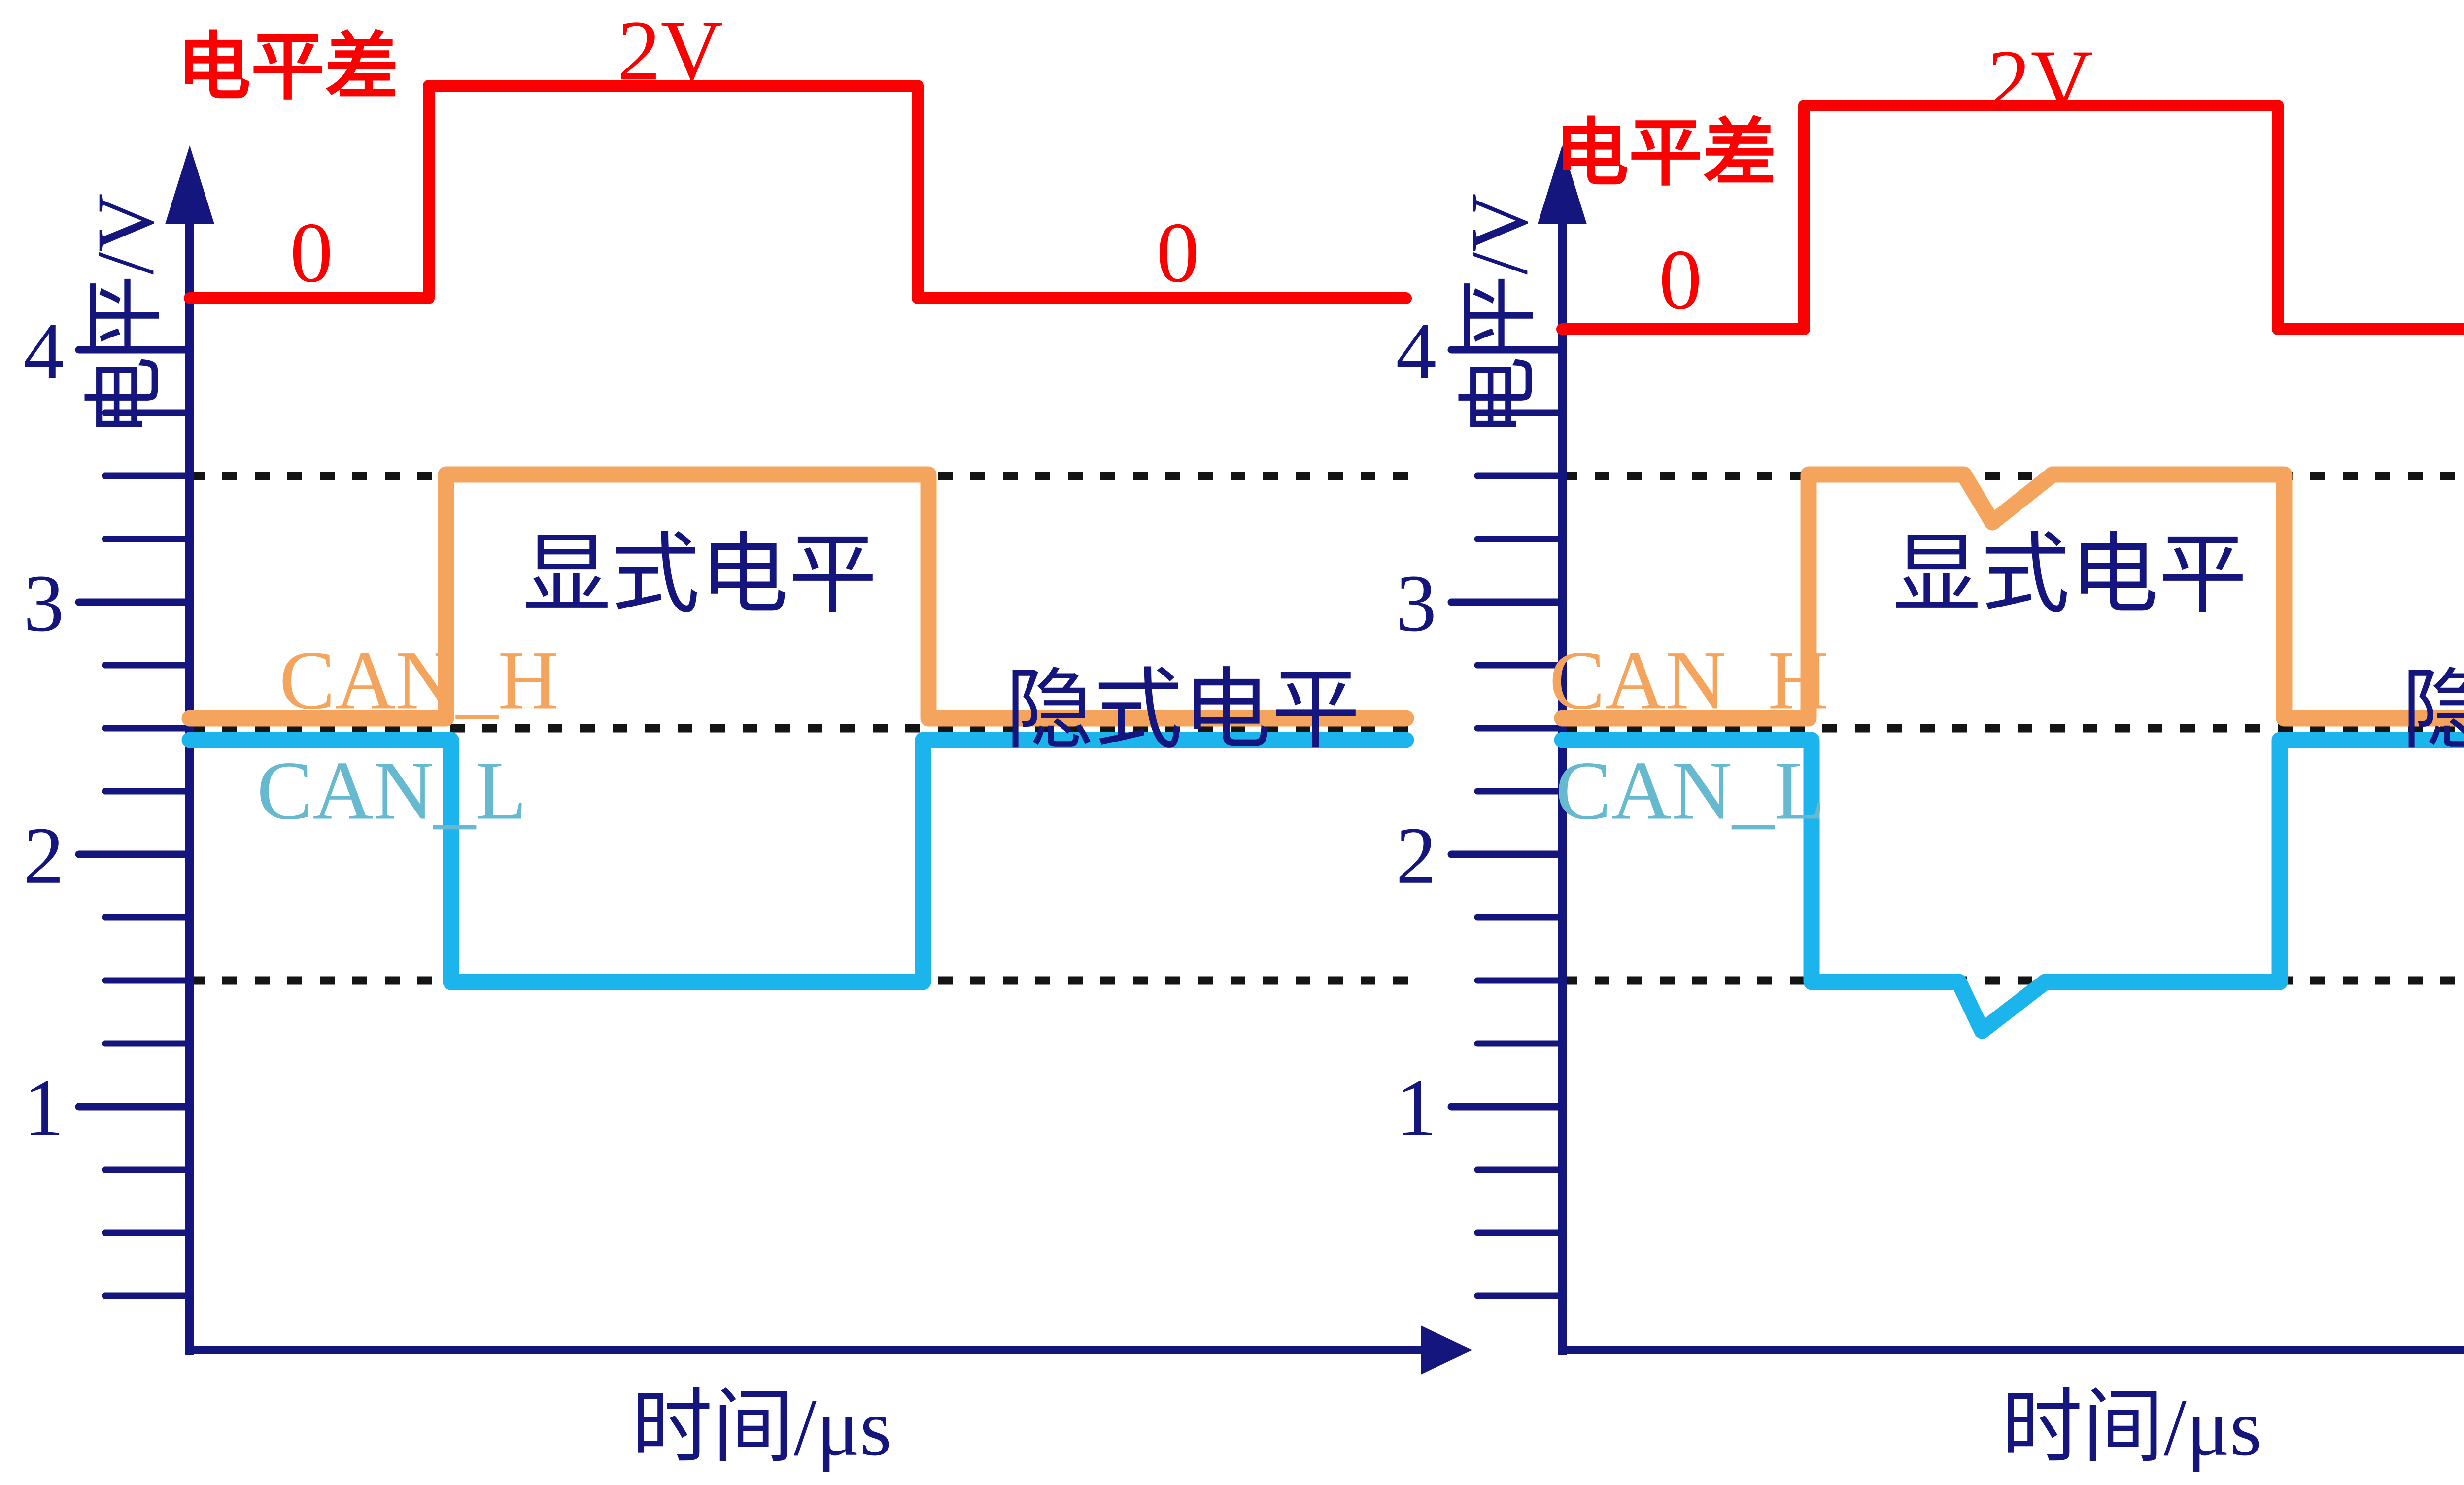  I want to click on left-diff-title: 电平差, so click(288, 68).